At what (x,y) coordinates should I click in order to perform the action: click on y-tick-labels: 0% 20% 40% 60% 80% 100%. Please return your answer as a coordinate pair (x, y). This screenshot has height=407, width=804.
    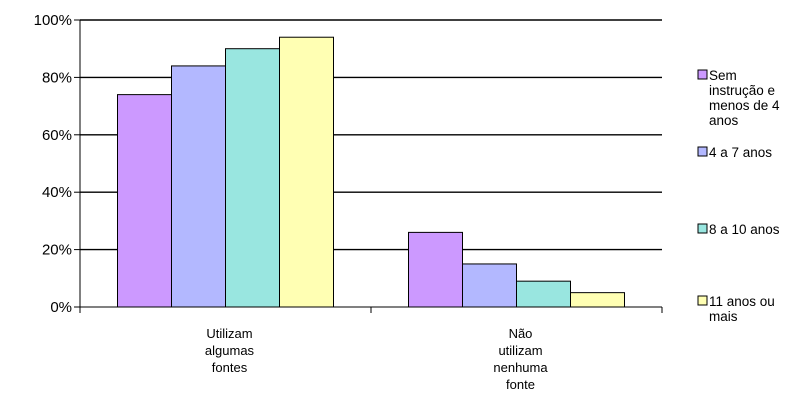
    Looking at the image, I should click on (53, 164).